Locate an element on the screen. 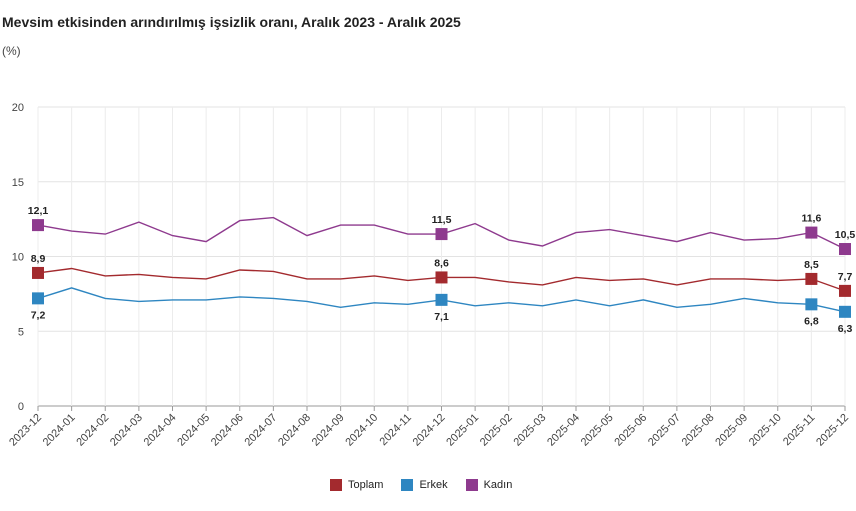 The image size is (856, 511). x-tick-label: 2025-07 is located at coordinates (664, 430).